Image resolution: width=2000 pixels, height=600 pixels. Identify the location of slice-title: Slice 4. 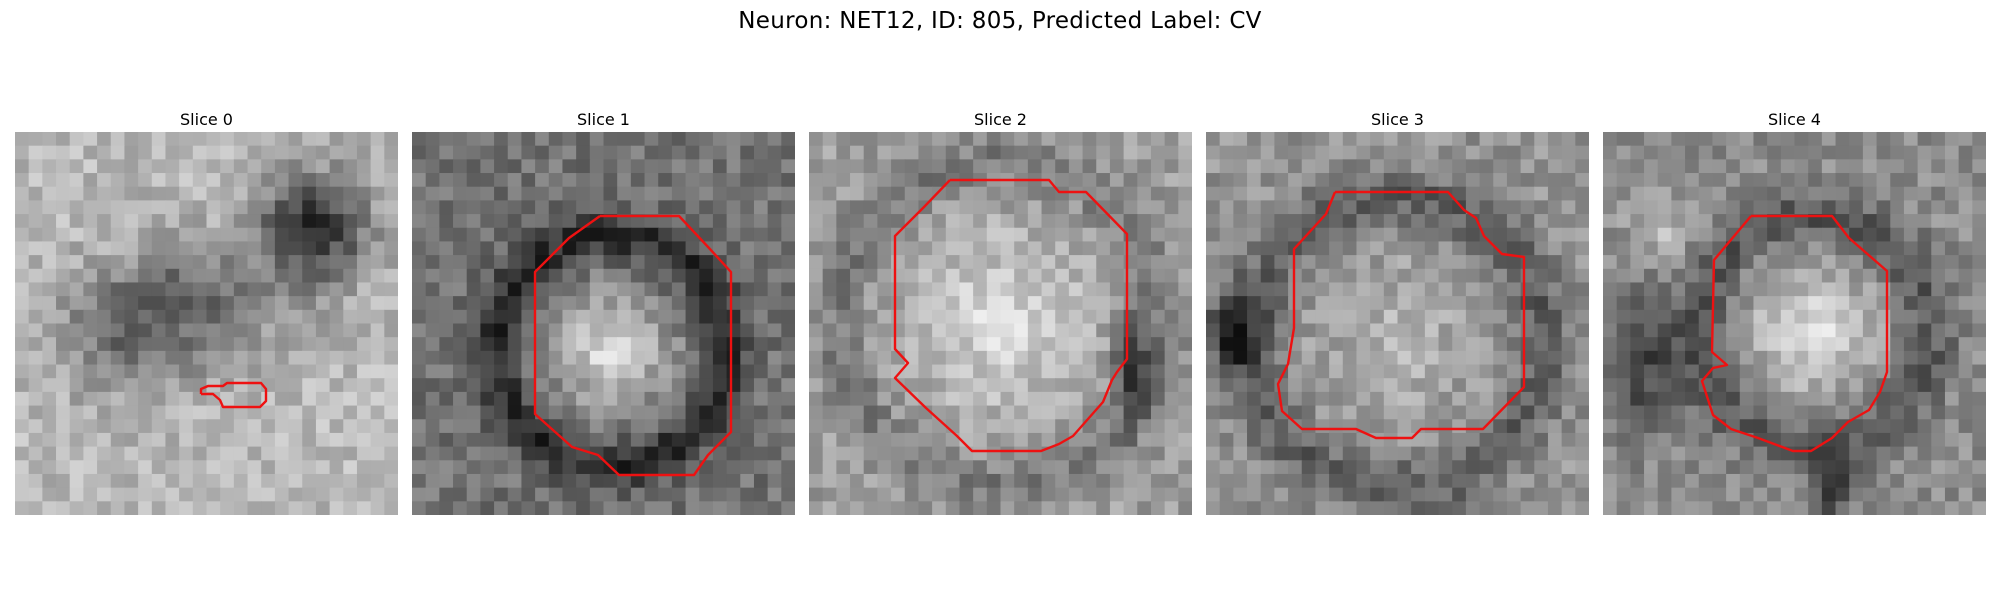
(1794, 119).